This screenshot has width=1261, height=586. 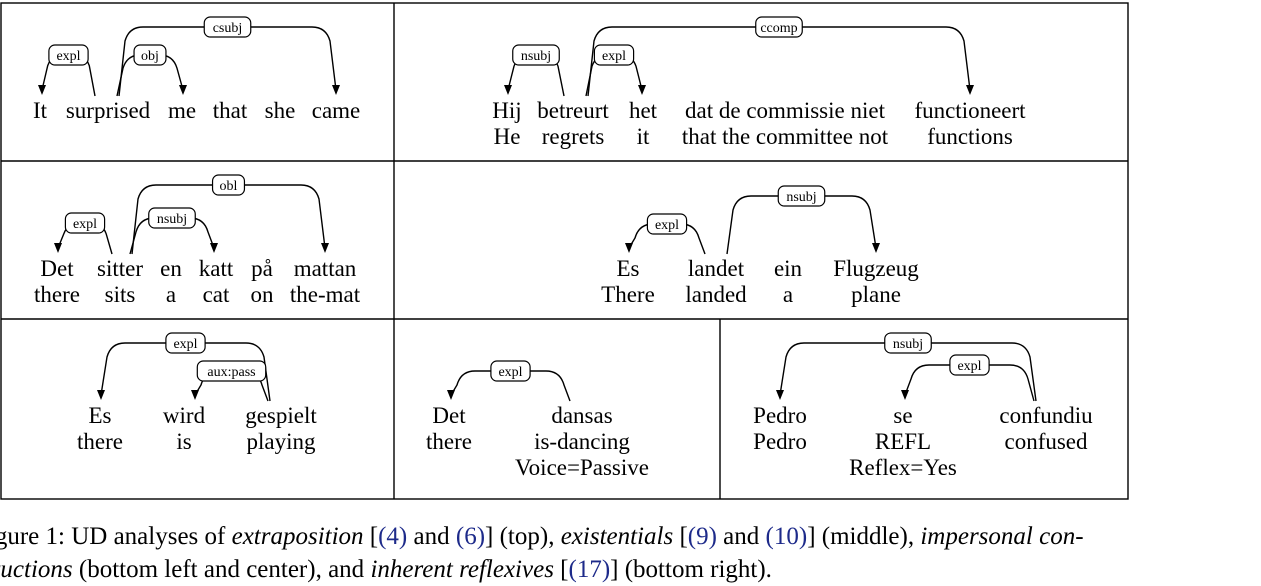 I want to click on caption-sep: ] (middle),, so click(x=864, y=536).